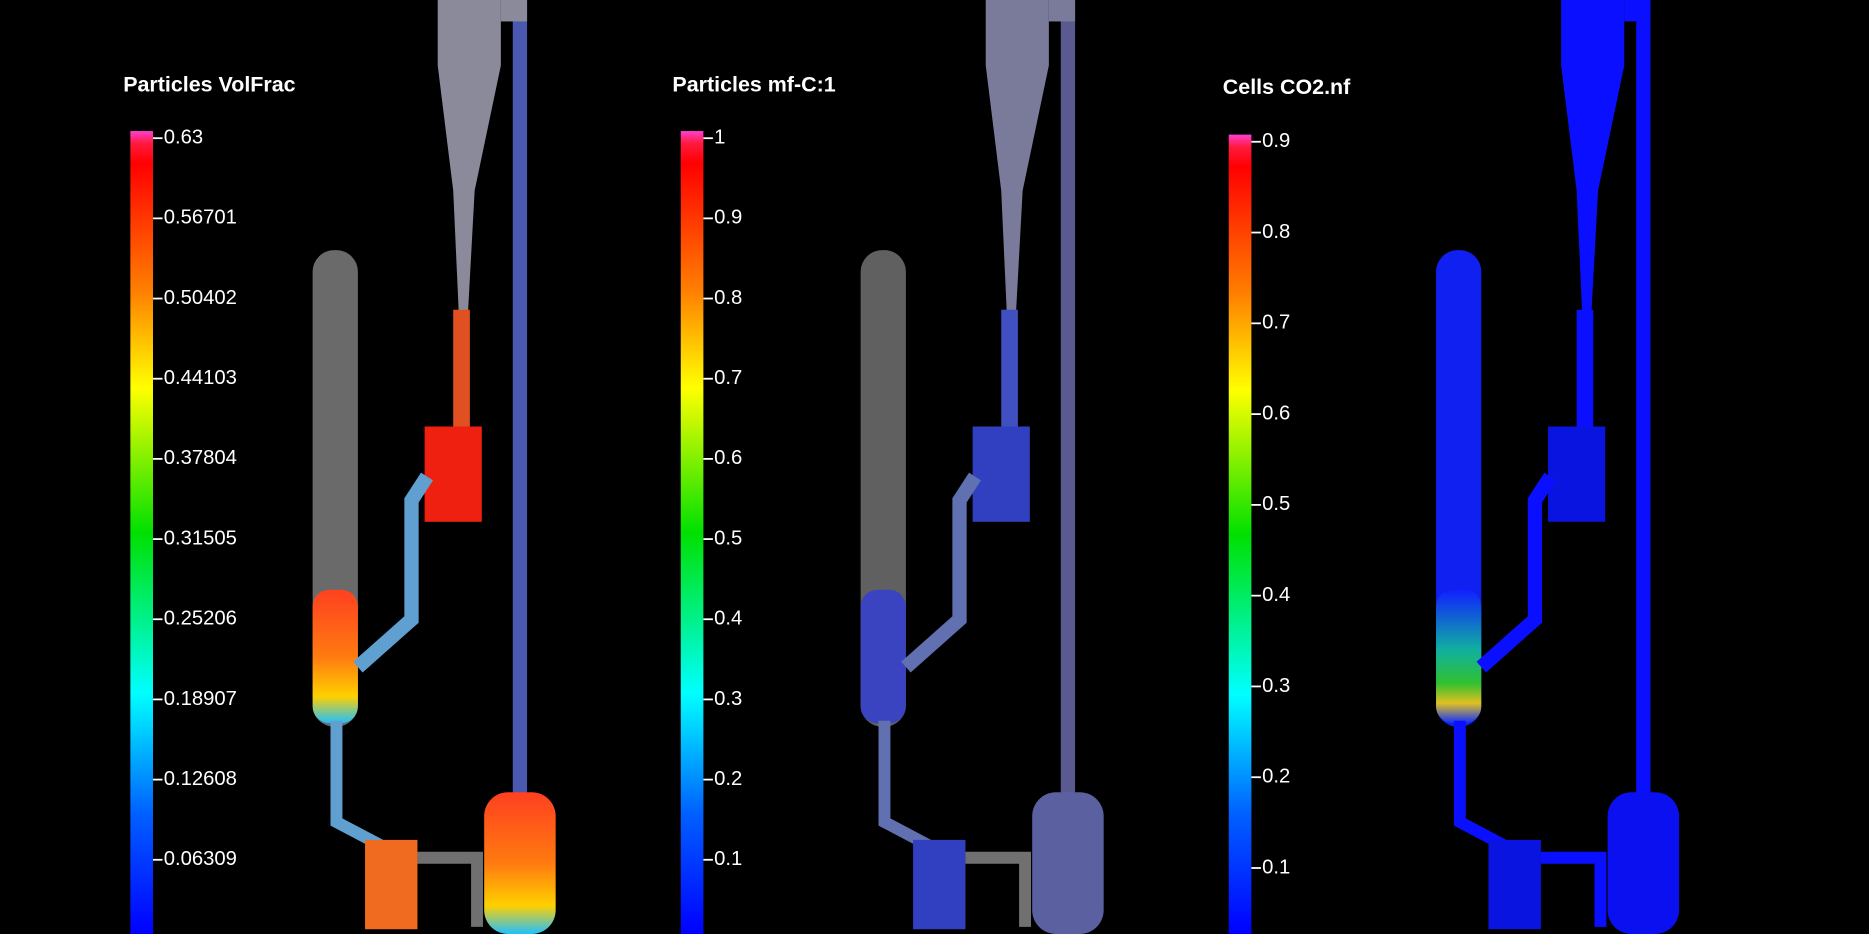  Describe the element at coordinates (200, 538) in the screenshot. I see `colorbar-tick-label: 0.31505` at that location.